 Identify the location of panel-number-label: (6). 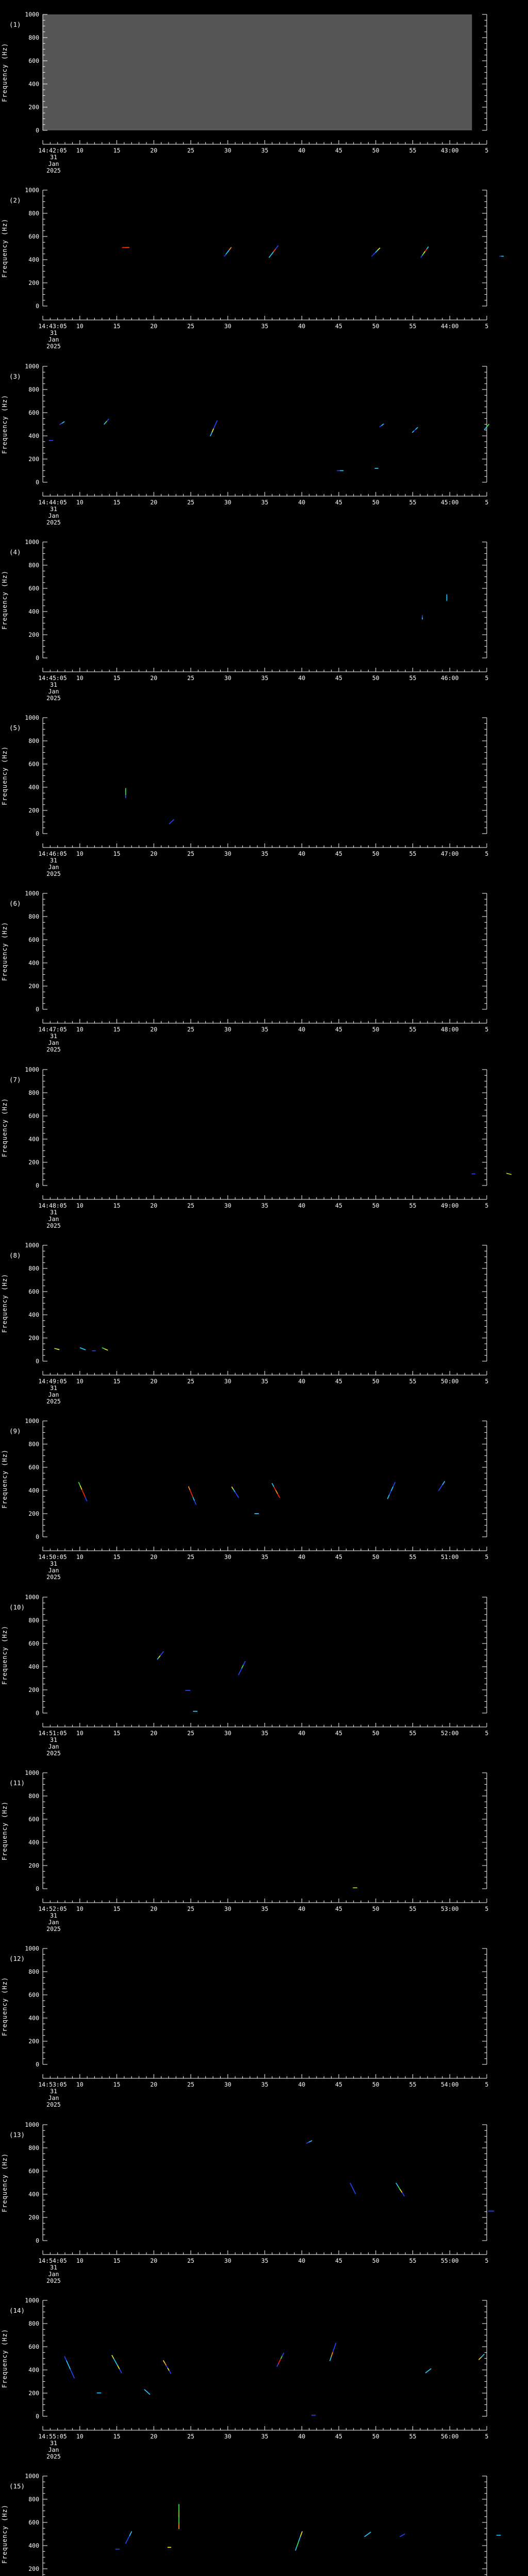
(15, 903).